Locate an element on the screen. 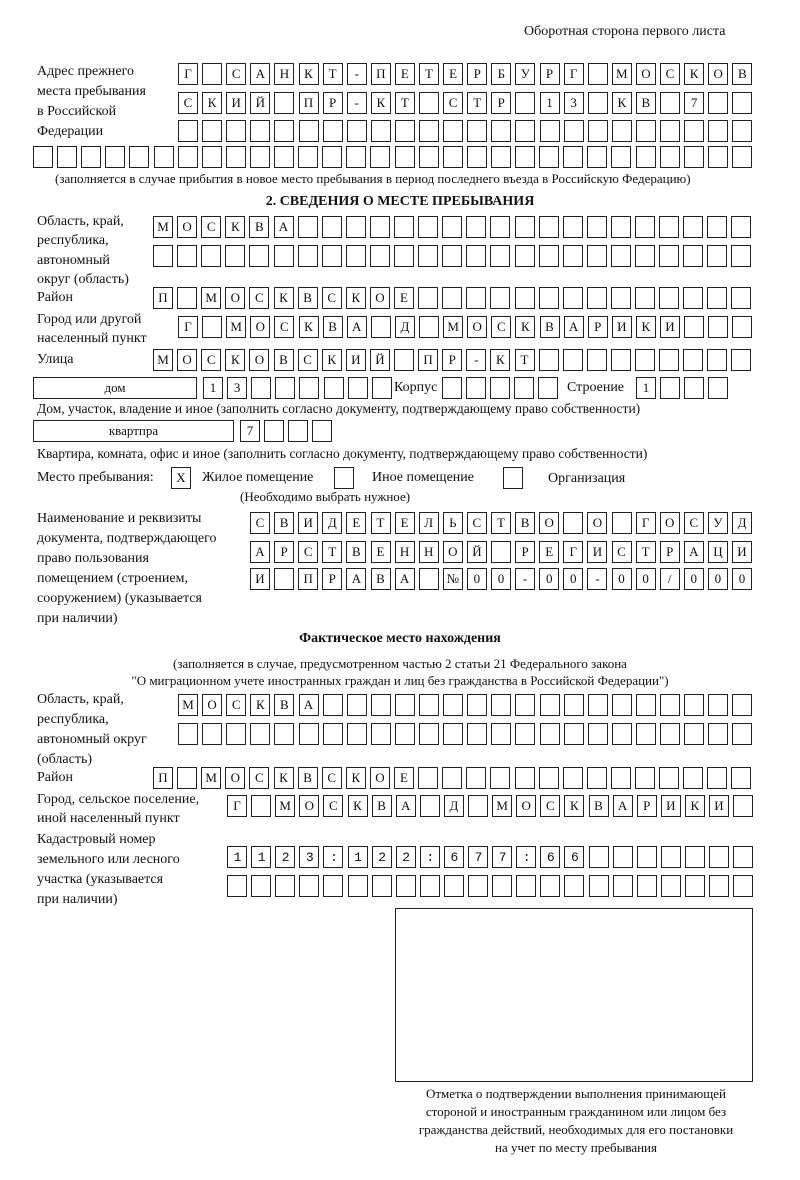 The height and width of the screenshot is (1180, 800). char-cell: Н is located at coordinates (284, 74).